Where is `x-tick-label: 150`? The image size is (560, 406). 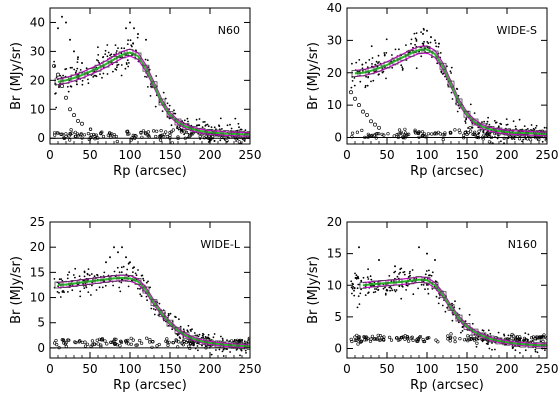 x-tick-label: 150 is located at coordinates (467, 369).